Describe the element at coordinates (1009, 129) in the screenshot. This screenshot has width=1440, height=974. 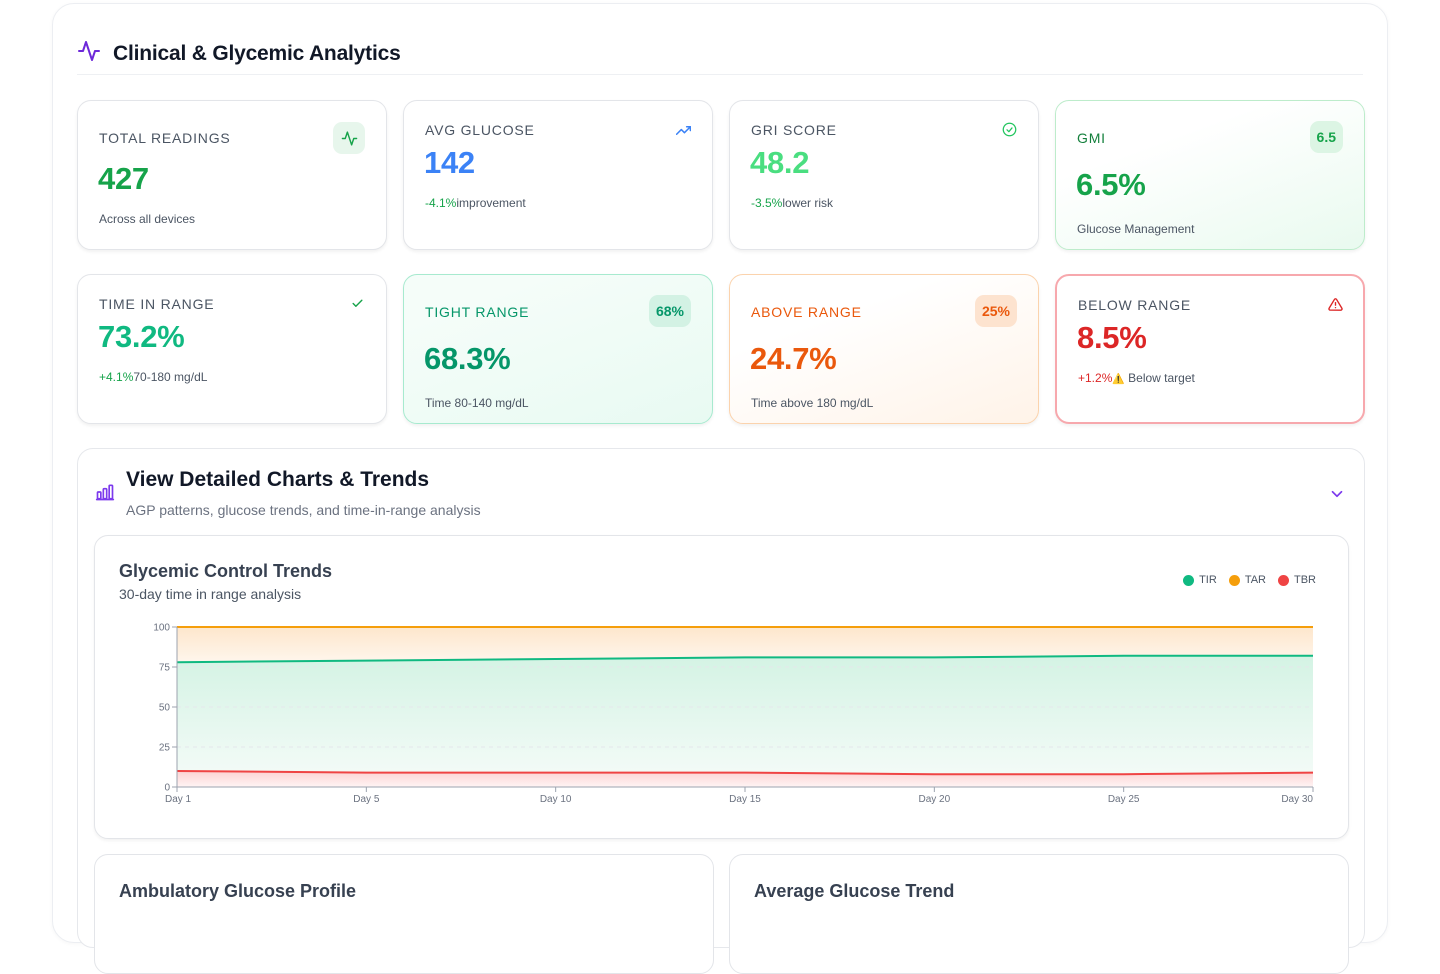
I see `check-circle-icon` at that location.